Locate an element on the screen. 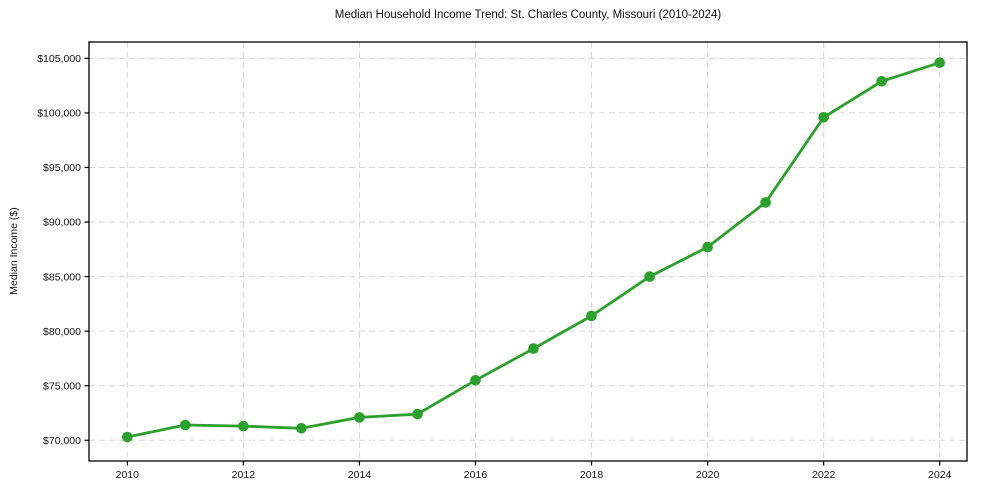 This screenshot has width=989, height=490. data-point-2015 is located at coordinates (417, 414).